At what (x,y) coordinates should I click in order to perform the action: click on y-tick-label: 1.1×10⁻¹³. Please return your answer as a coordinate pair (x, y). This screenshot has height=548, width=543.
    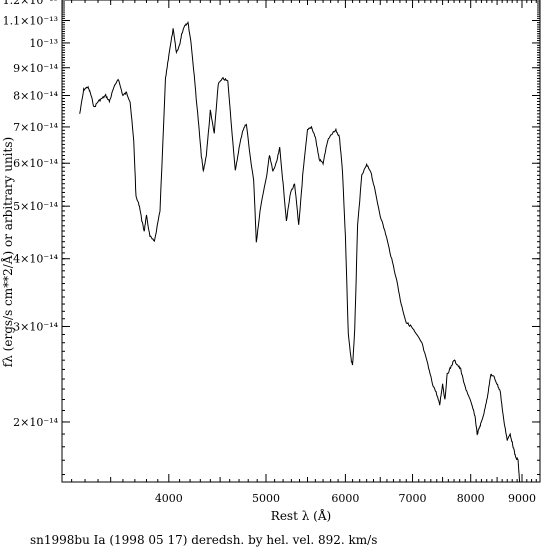
    Looking at the image, I should click on (30, 20).